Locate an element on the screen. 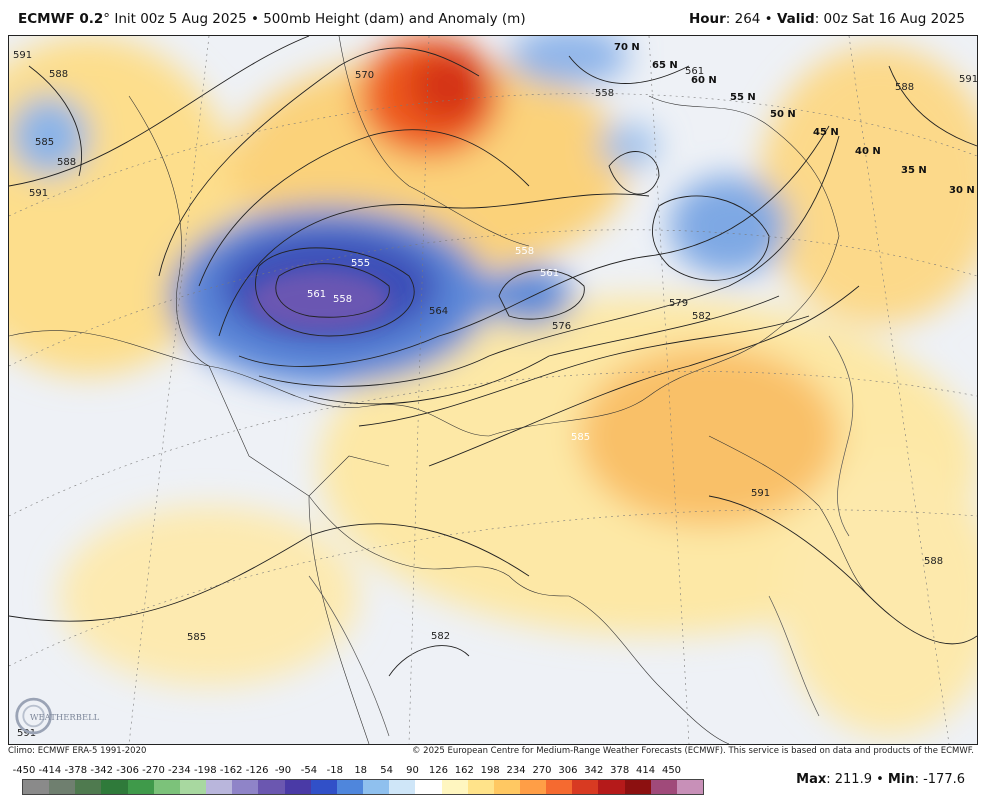  colorbar-tick-label: 342 is located at coordinates (594, 770).